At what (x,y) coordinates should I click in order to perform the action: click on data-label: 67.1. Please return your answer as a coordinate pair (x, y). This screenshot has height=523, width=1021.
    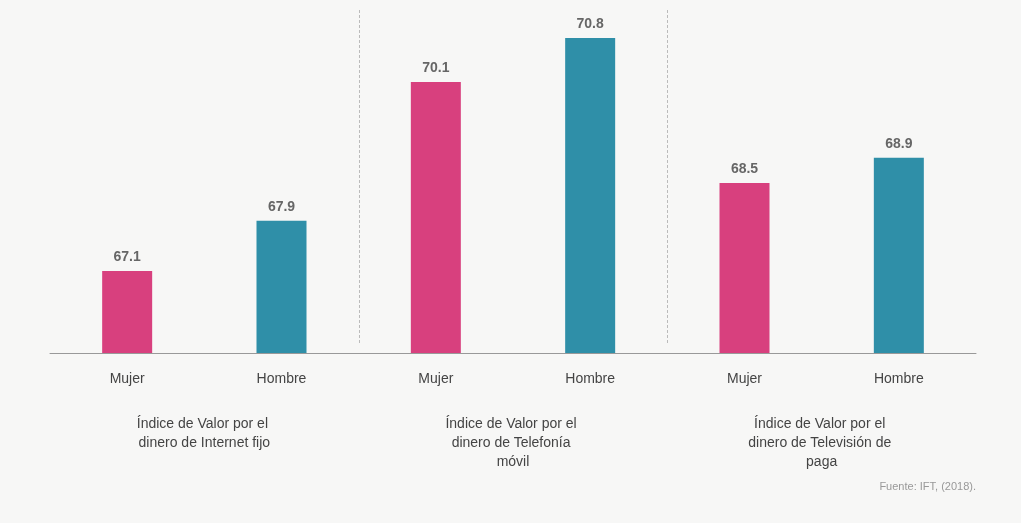
    Looking at the image, I should click on (127, 256).